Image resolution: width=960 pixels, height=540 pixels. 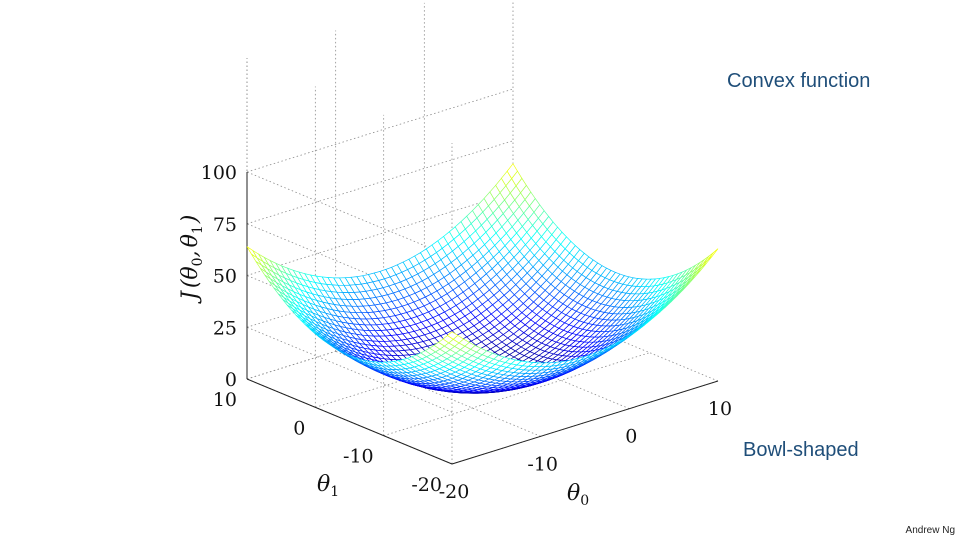 I want to click on x-tick-label: -20, so click(x=454, y=492).